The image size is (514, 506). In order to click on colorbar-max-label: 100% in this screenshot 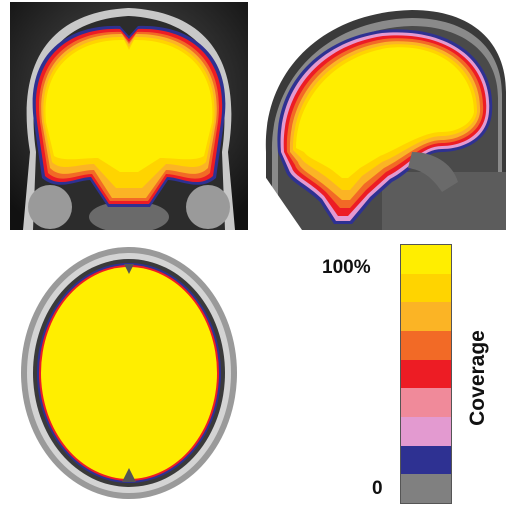, I will do `click(346, 267)`.